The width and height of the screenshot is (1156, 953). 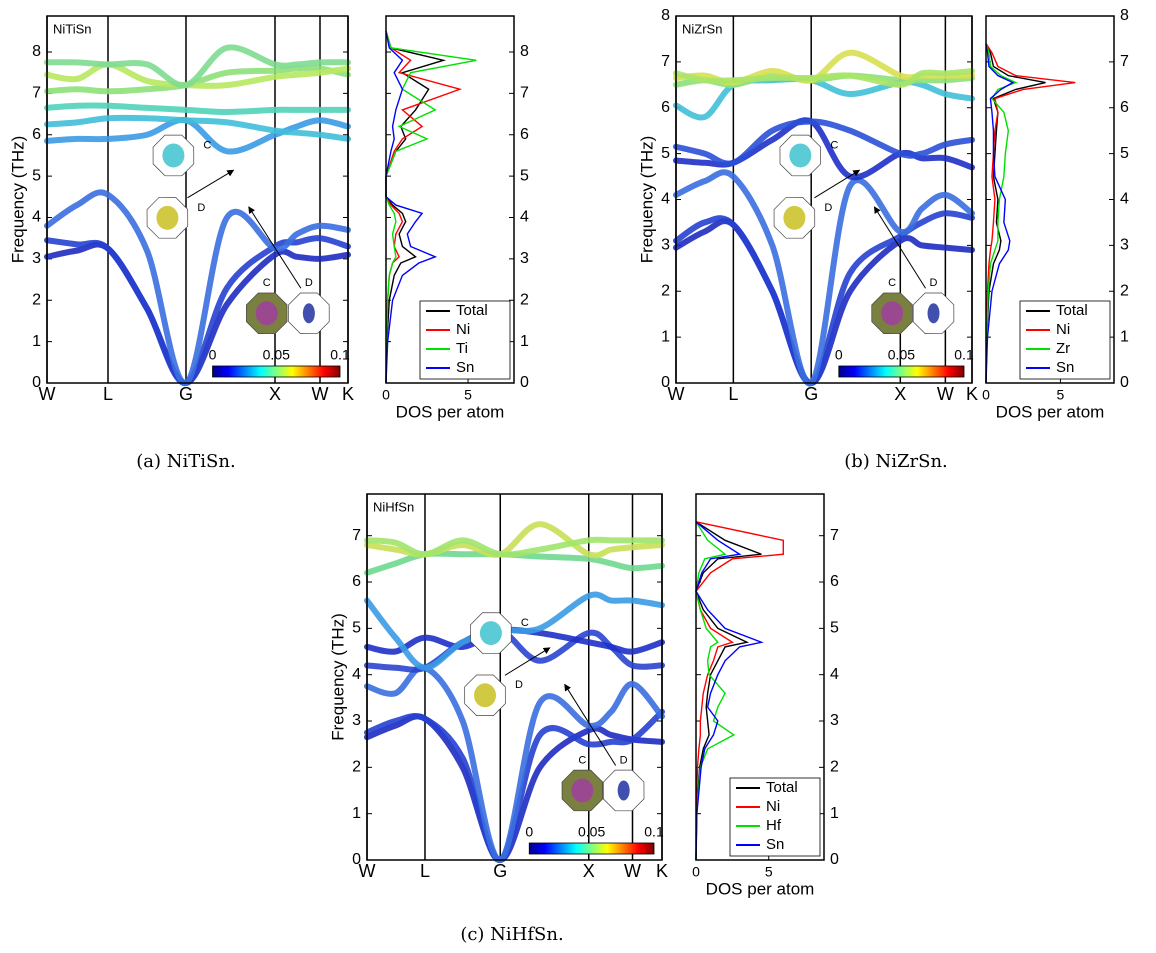 What do you see at coordinates (463, 329) in the screenshot?
I see `legend-label: Ni` at bounding box center [463, 329].